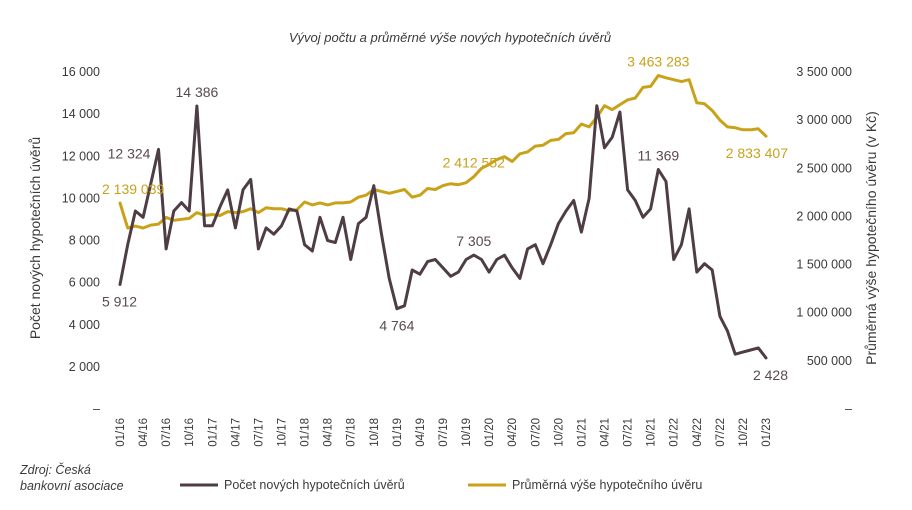 This screenshot has height=510, width=912. What do you see at coordinates (133, 189) in the screenshot?
I see `data-label: 2 139 039` at bounding box center [133, 189].